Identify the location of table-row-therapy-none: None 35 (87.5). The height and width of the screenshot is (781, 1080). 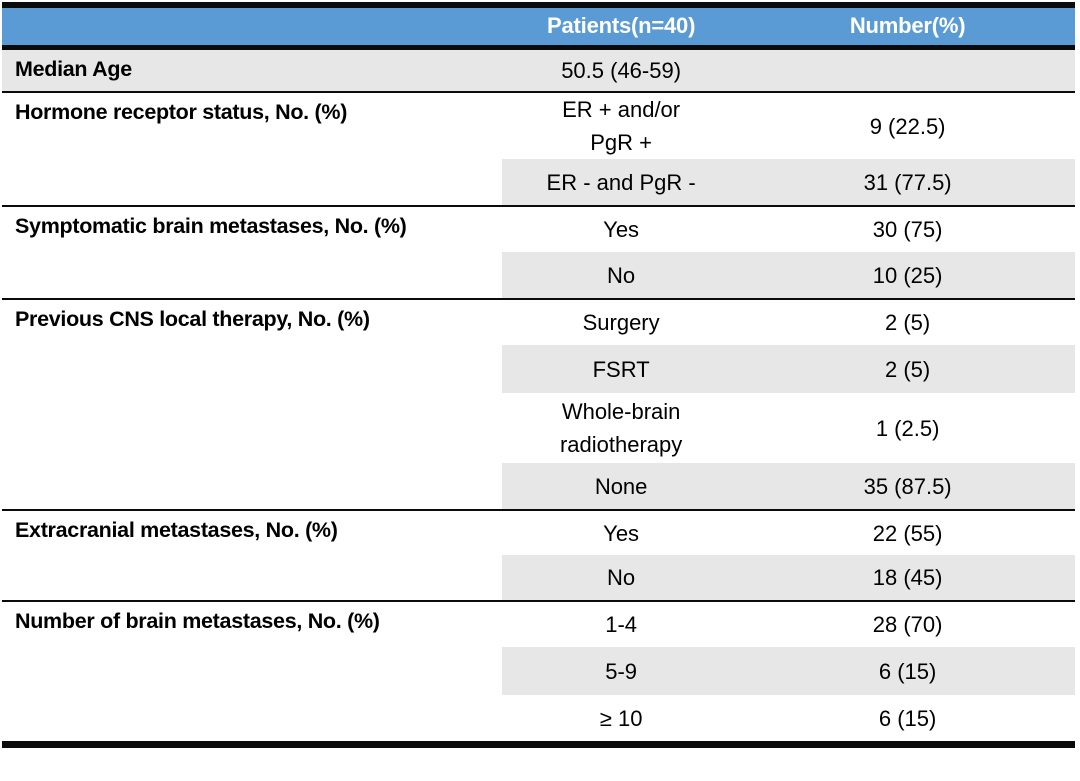
(538, 486).